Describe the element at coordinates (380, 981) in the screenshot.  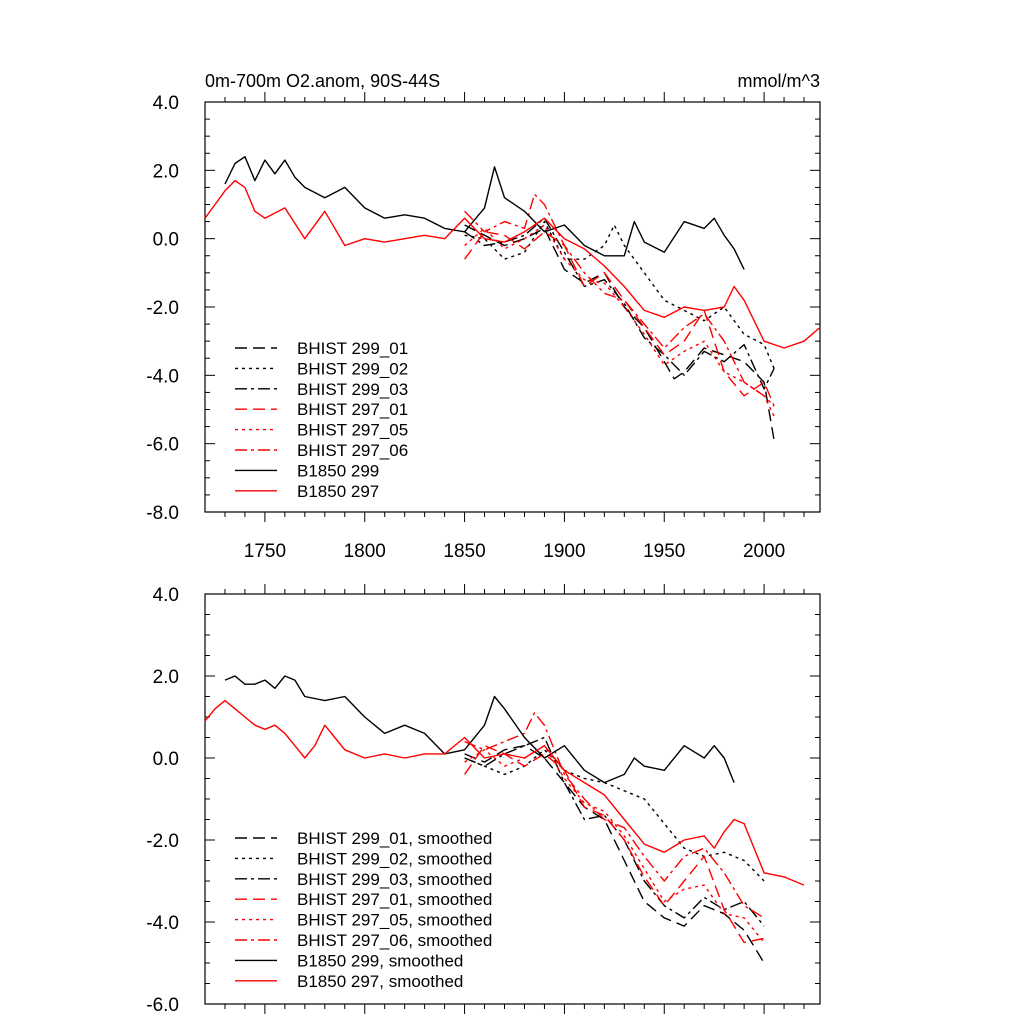
I see `legend-label: B1850 297, smoothed` at that location.